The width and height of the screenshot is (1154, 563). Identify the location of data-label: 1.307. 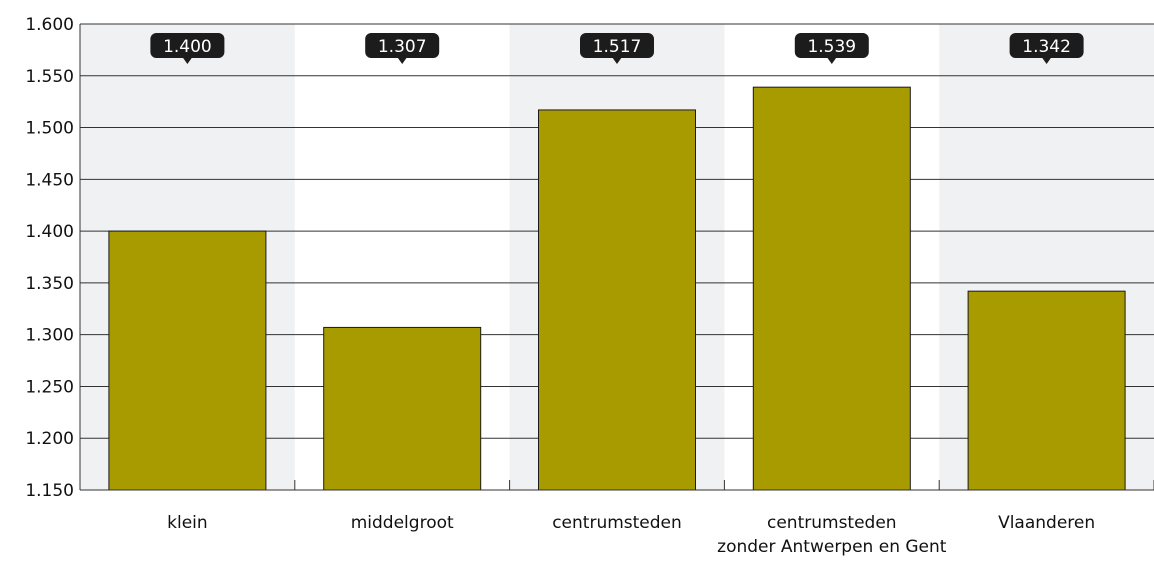
(402, 47).